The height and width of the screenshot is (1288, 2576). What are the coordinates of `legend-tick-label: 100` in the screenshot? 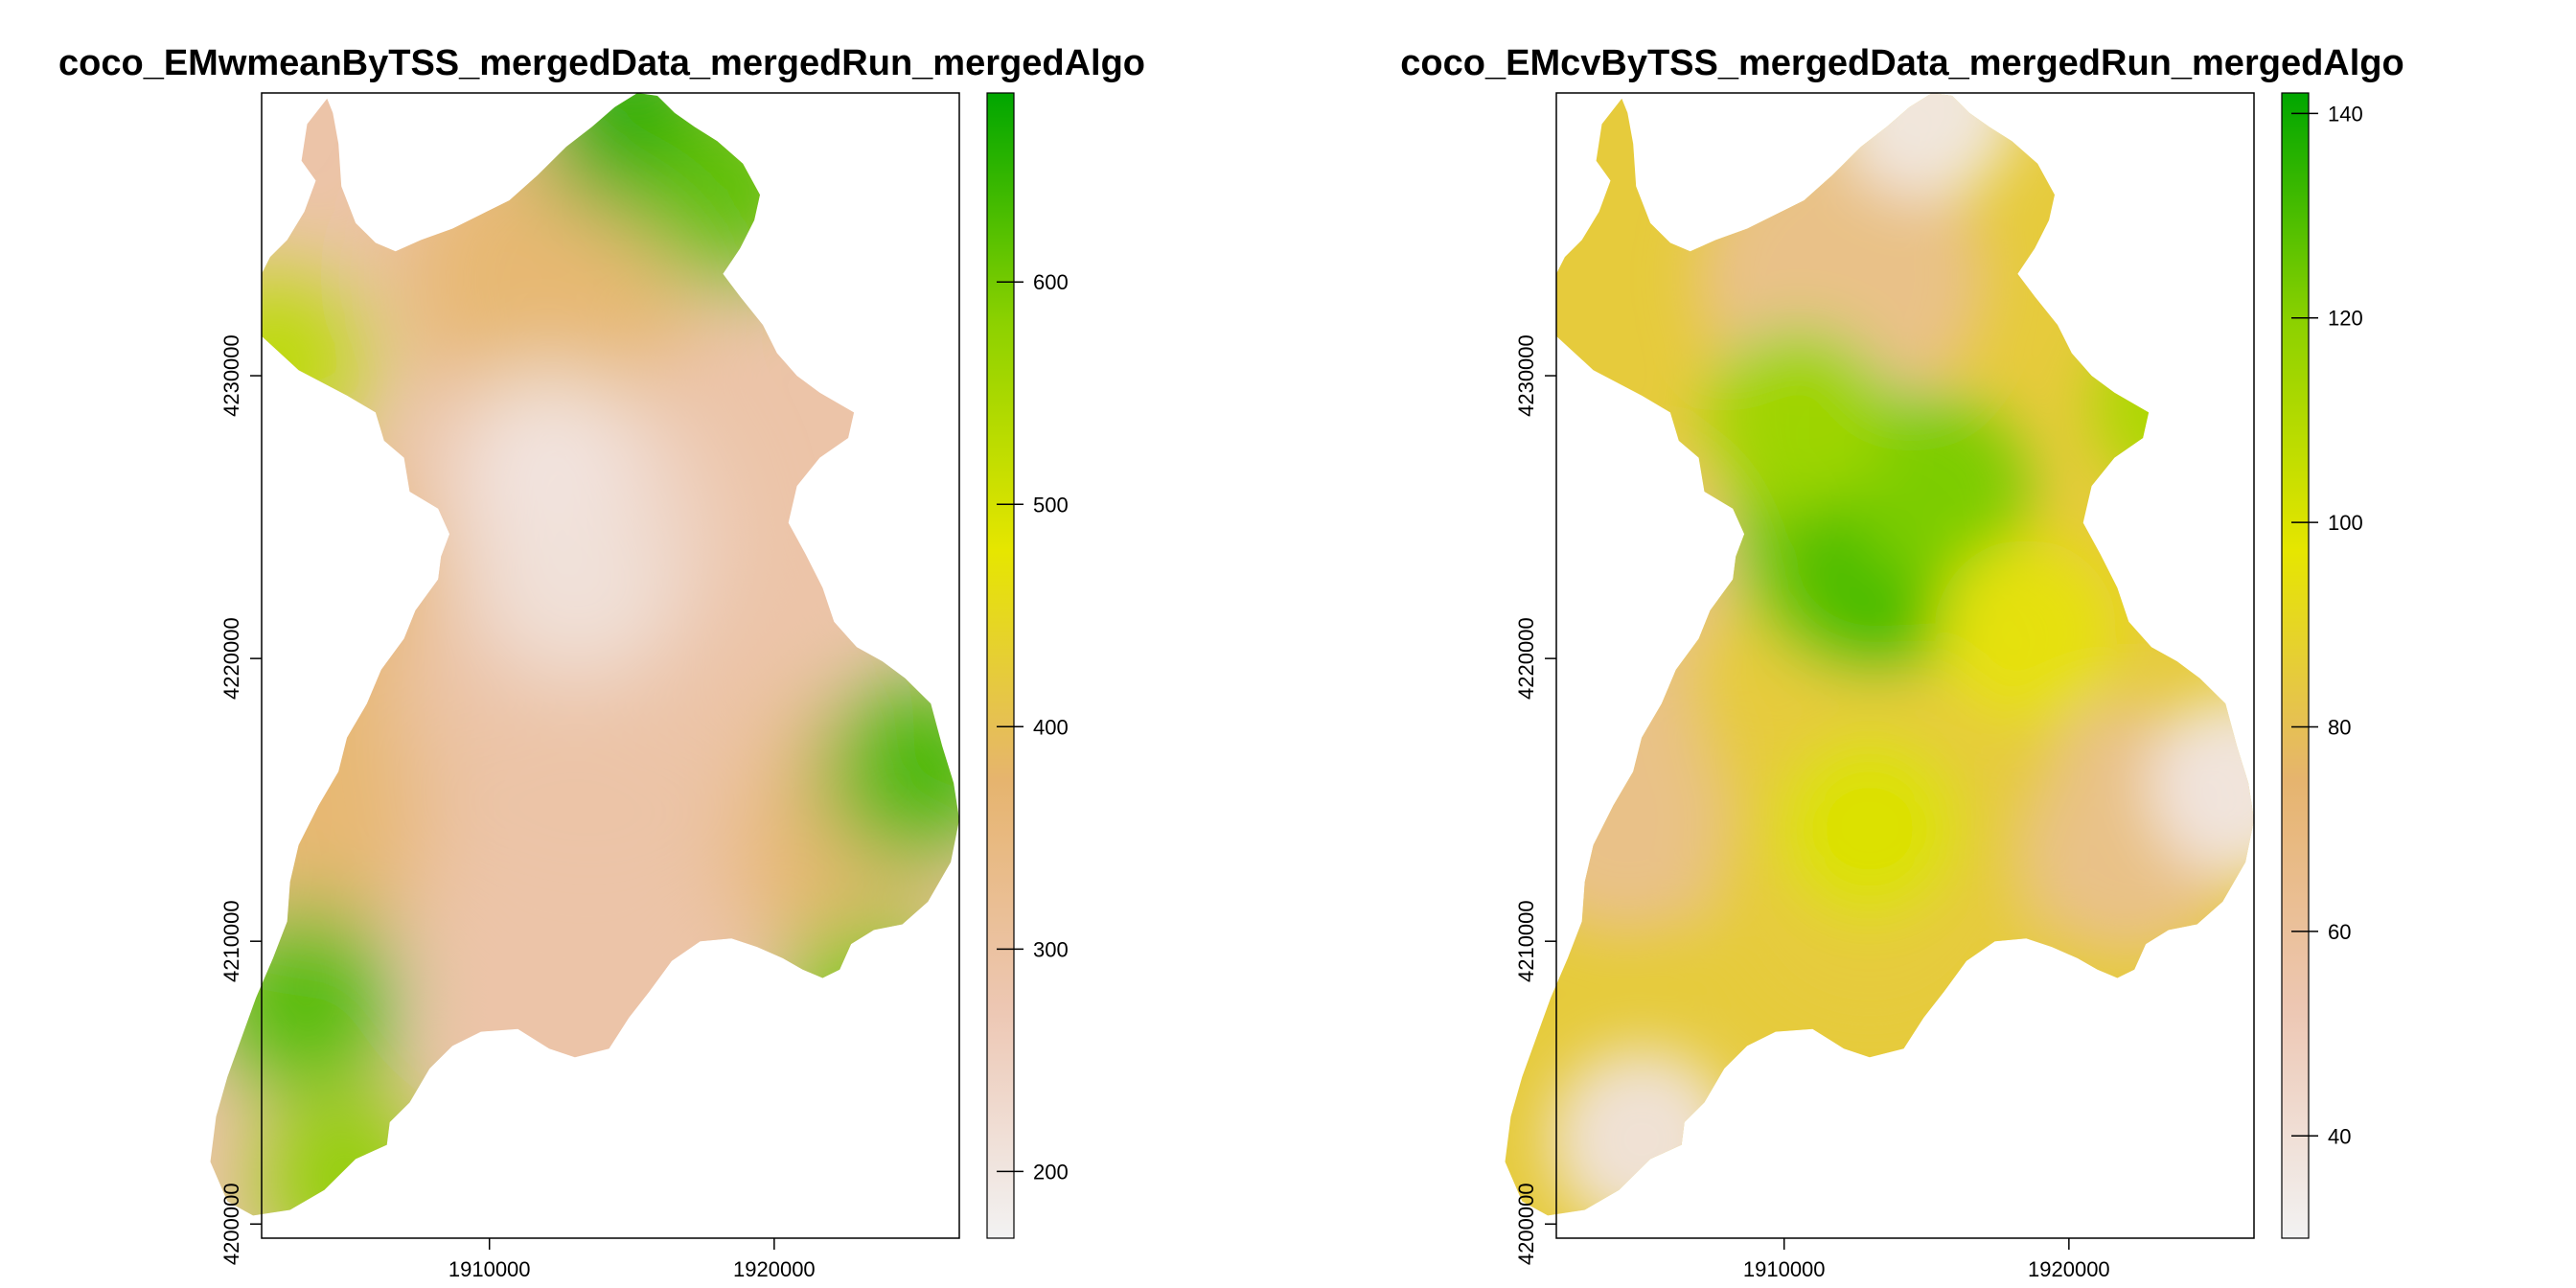 It's located at (2345, 523).